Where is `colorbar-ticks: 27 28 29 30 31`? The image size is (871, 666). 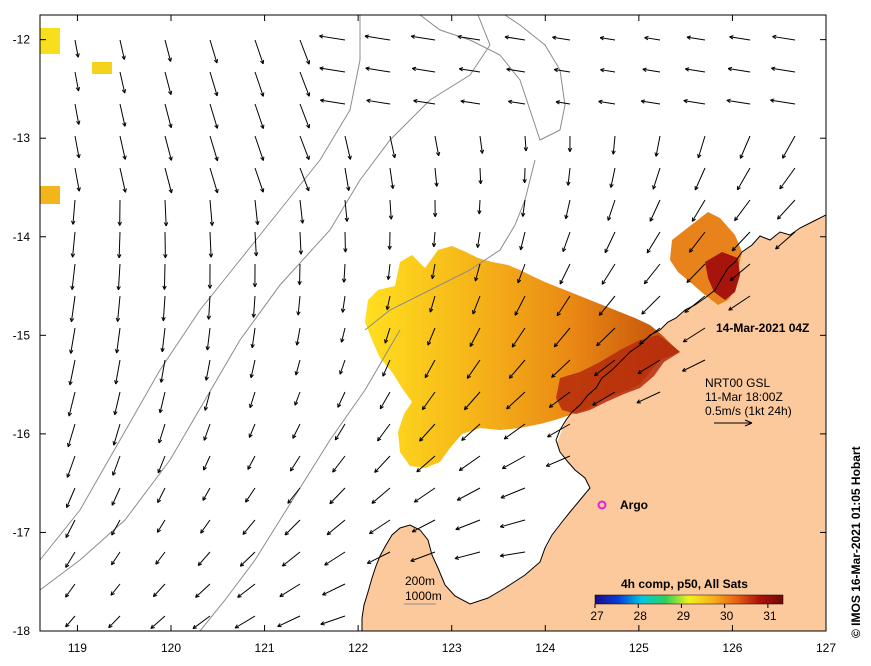 colorbar-ticks: 27 28 29 30 31 is located at coordinates (683, 613).